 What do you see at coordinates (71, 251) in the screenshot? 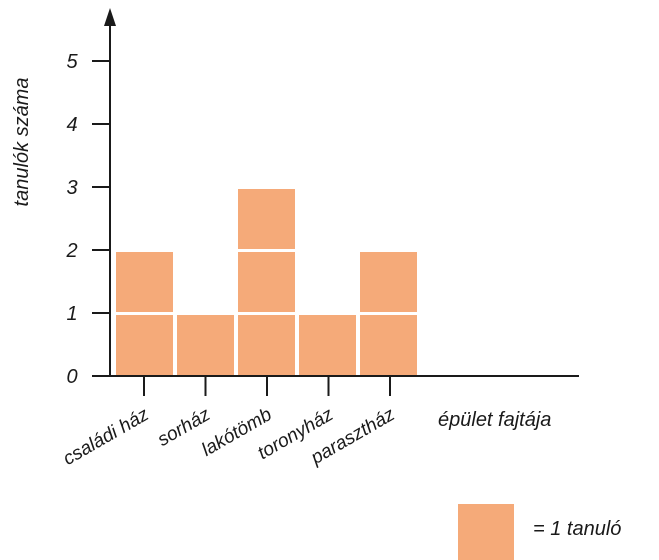
I see `y-tick-label: 2` at bounding box center [71, 251].